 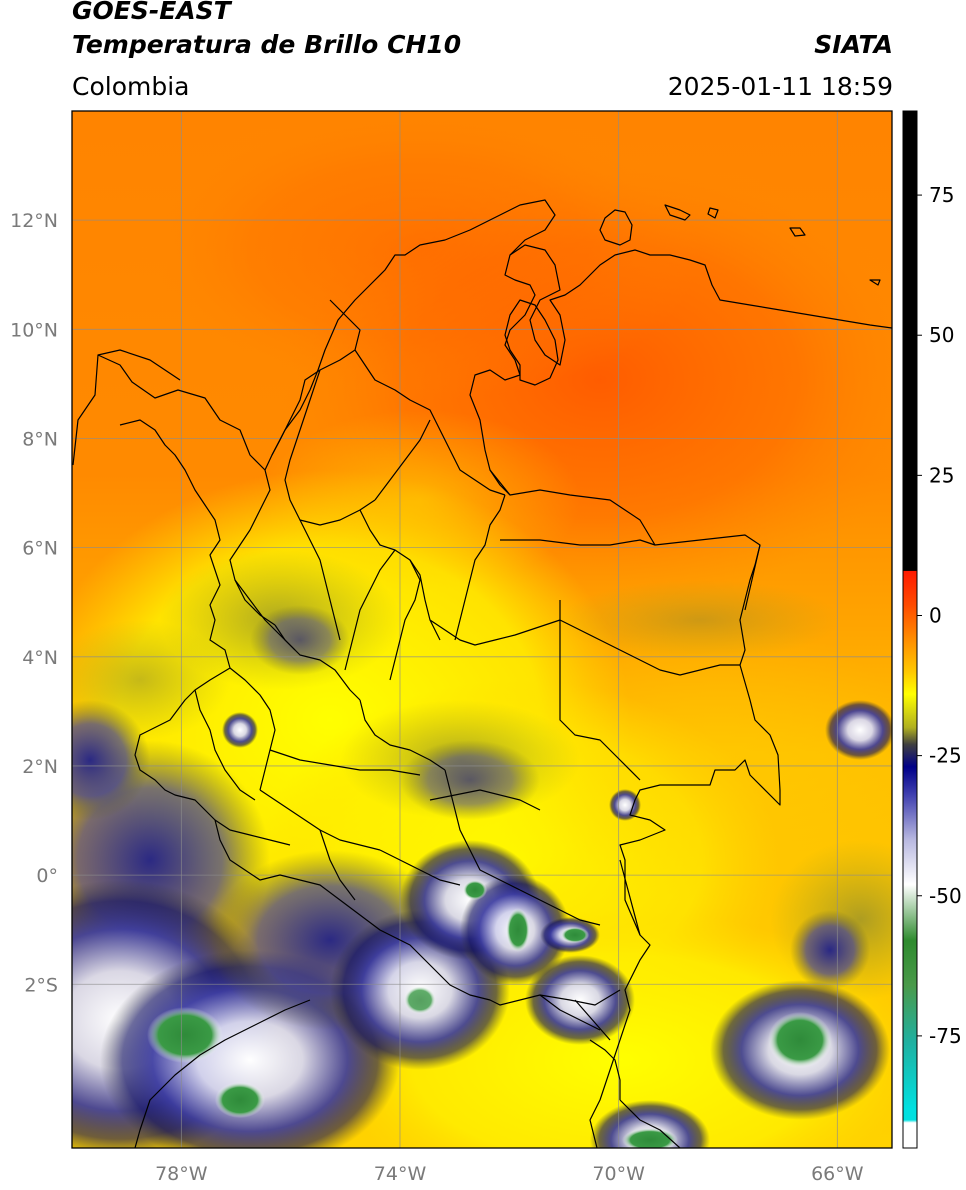 I want to click on organization-label: SIATA, so click(x=853, y=44).